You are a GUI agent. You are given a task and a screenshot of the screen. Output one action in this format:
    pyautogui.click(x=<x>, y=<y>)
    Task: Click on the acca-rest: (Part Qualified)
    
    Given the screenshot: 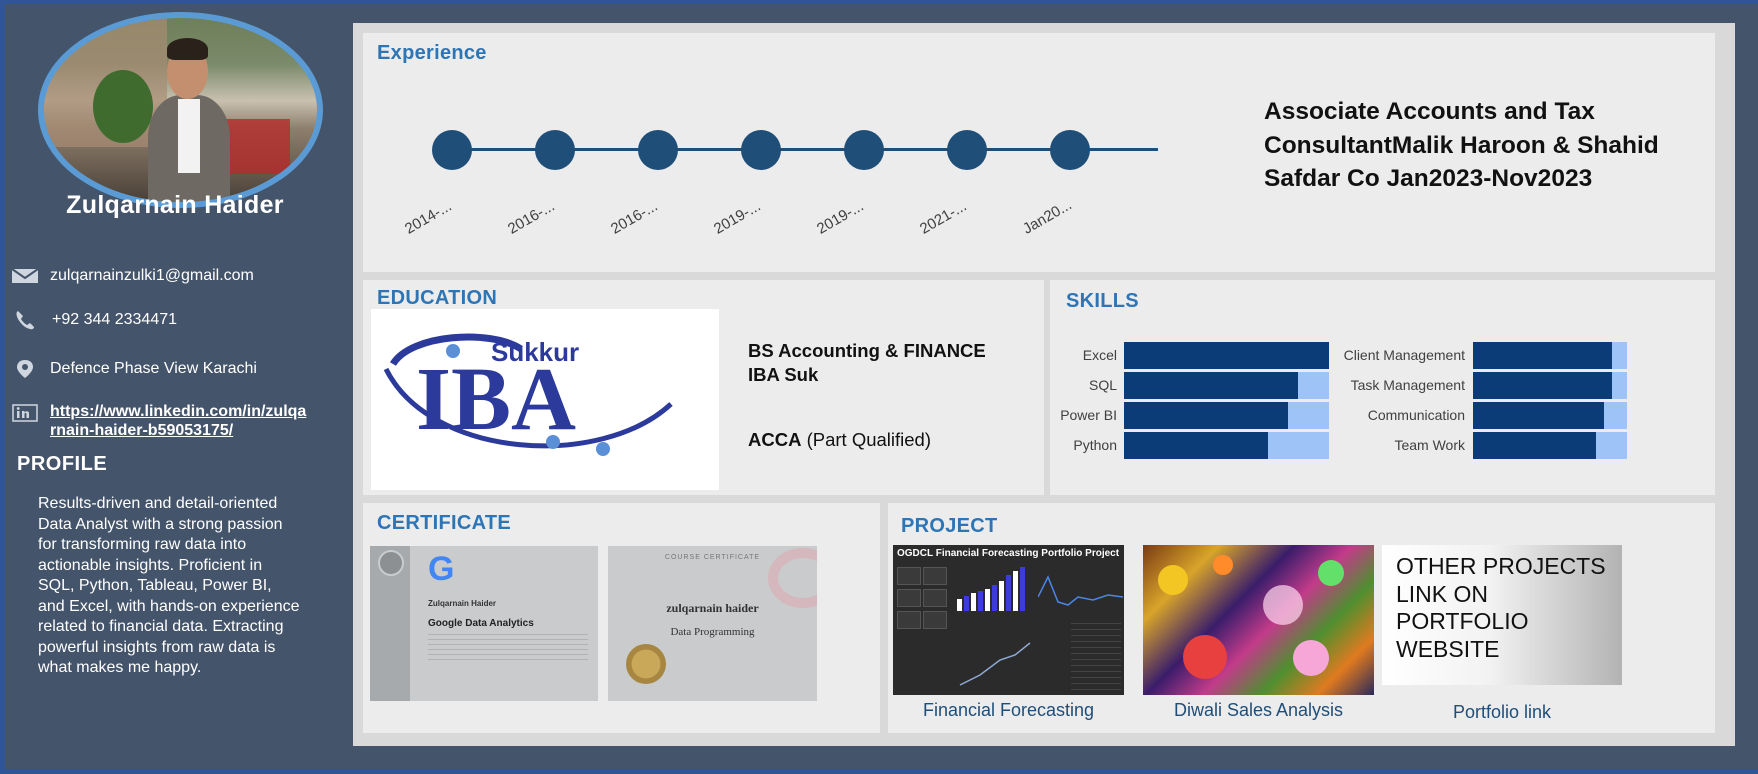 What is the action you would take?
    pyautogui.click(x=868, y=439)
    